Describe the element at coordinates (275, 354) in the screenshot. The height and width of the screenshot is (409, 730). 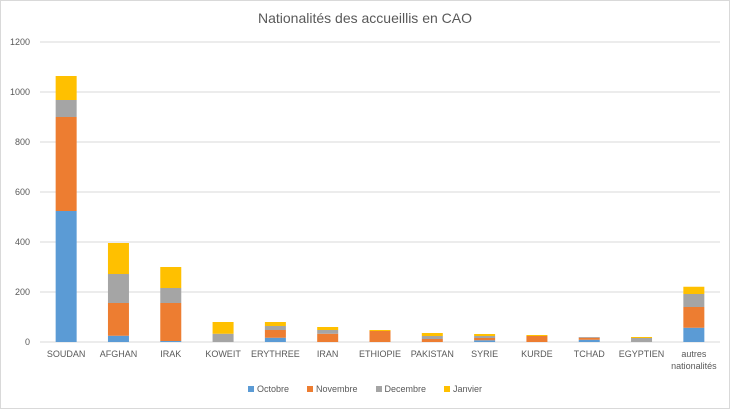
I see `x-tick-label: ERYTHREE` at that location.